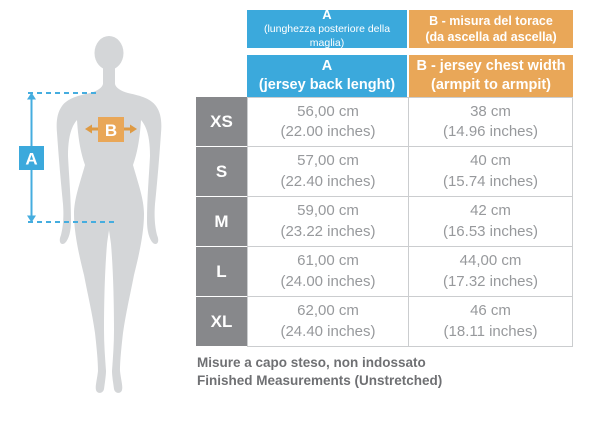 The height and width of the screenshot is (431, 600). What do you see at coordinates (328, 131) in the screenshot?
I see `a-value-xs-in: (22.00 inches)` at bounding box center [328, 131].